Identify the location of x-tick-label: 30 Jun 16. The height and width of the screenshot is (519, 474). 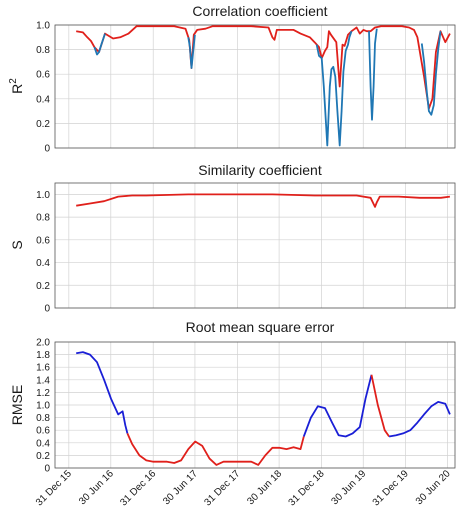
(96, 487).